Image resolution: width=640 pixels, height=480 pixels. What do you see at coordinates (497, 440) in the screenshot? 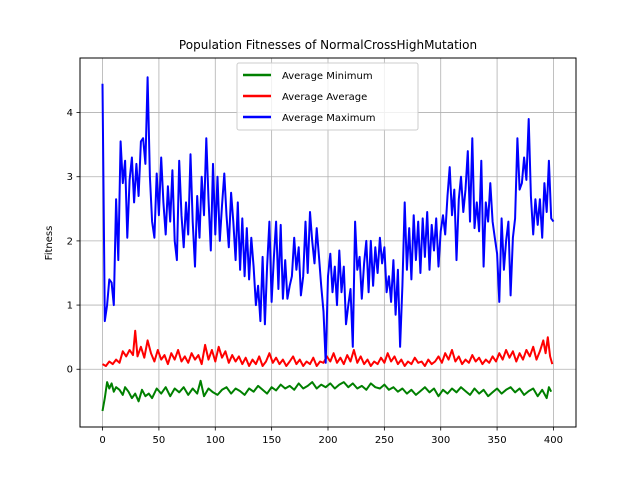
I see `x-tick-label: 350` at bounding box center [497, 440].